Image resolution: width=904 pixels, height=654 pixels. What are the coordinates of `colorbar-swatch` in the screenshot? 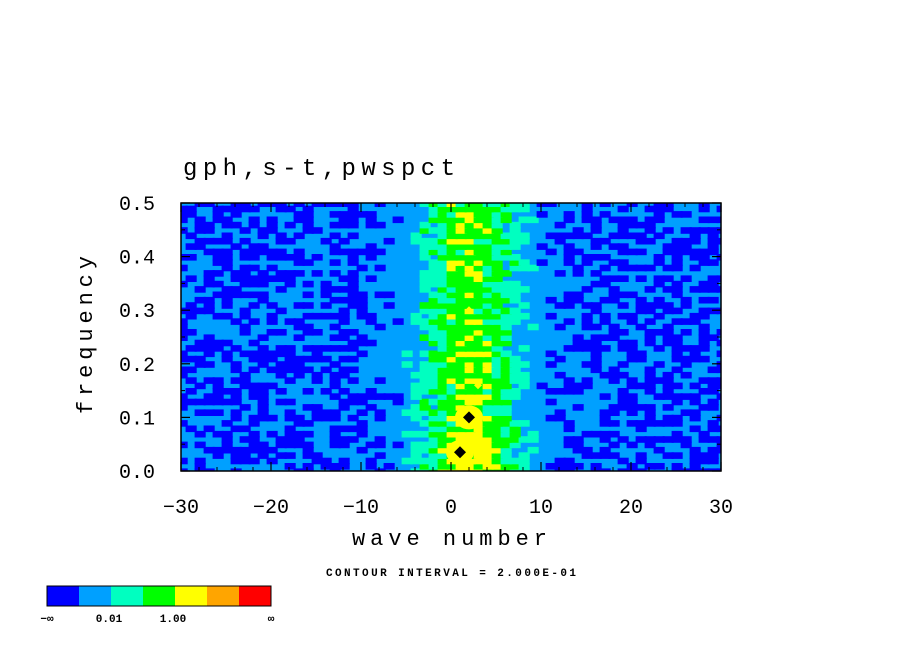 It's located at (127, 596).